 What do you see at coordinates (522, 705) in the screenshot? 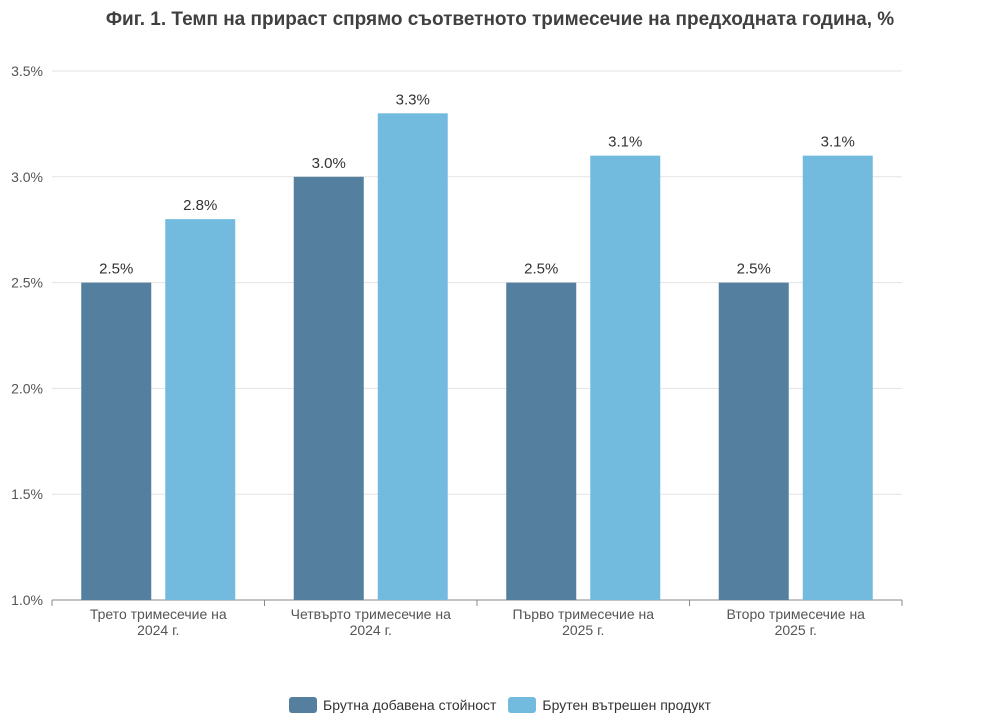
I see `legend-swatch-gdp` at bounding box center [522, 705].